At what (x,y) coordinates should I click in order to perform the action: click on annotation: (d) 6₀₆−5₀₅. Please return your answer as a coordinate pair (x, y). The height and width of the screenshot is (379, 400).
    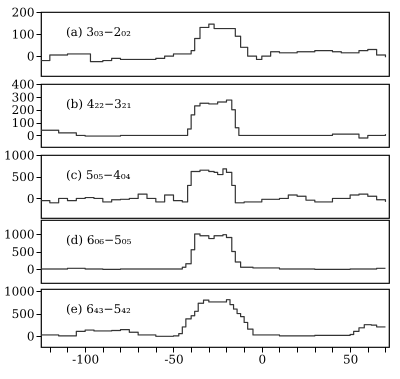
    Looking at the image, I should click on (99, 240).